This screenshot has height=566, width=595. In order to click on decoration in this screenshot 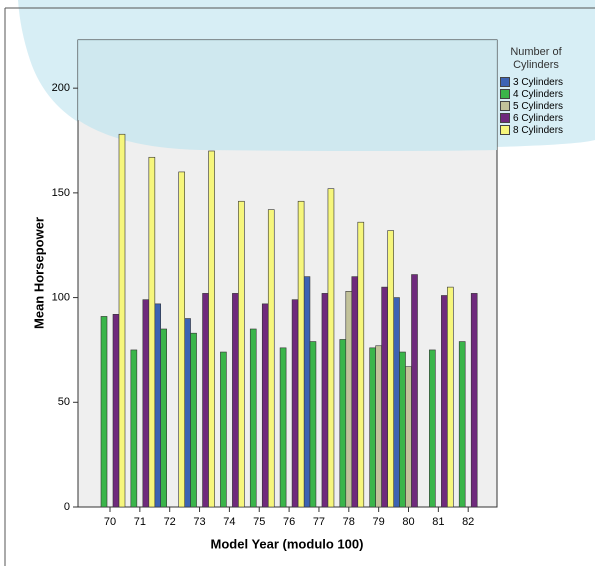, I will do `click(287, 95)`.